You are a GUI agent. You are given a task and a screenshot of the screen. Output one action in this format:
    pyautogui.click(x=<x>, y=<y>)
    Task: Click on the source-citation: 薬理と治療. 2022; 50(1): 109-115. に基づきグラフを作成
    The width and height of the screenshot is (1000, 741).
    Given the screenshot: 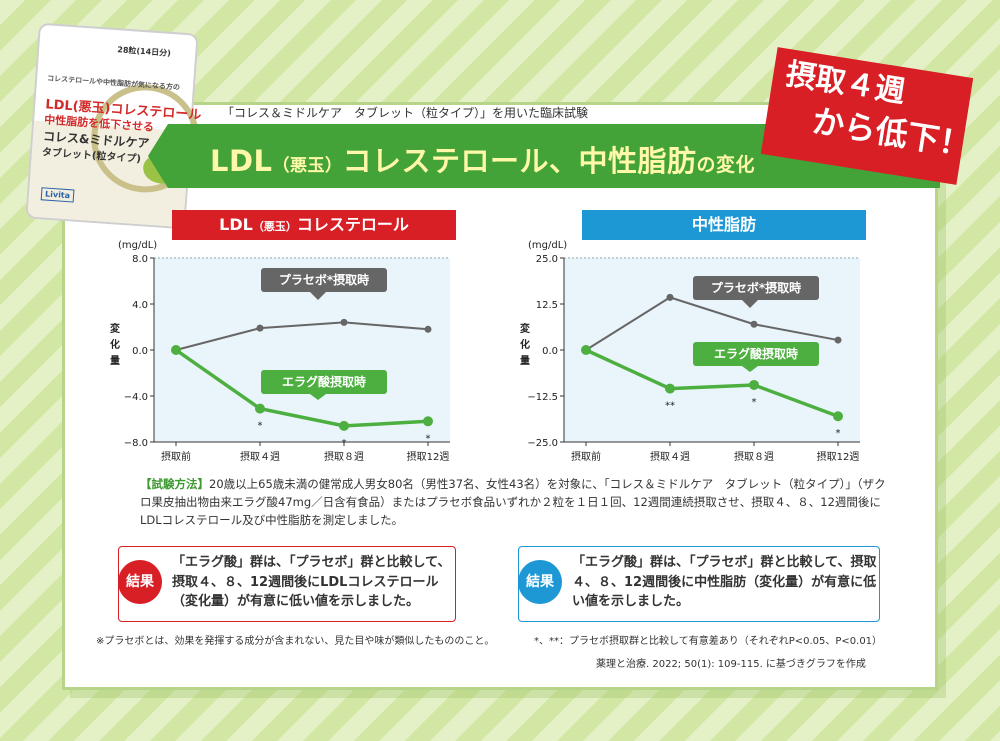 What is the action you would take?
    pyautogui.click(x=731, y=664)
    